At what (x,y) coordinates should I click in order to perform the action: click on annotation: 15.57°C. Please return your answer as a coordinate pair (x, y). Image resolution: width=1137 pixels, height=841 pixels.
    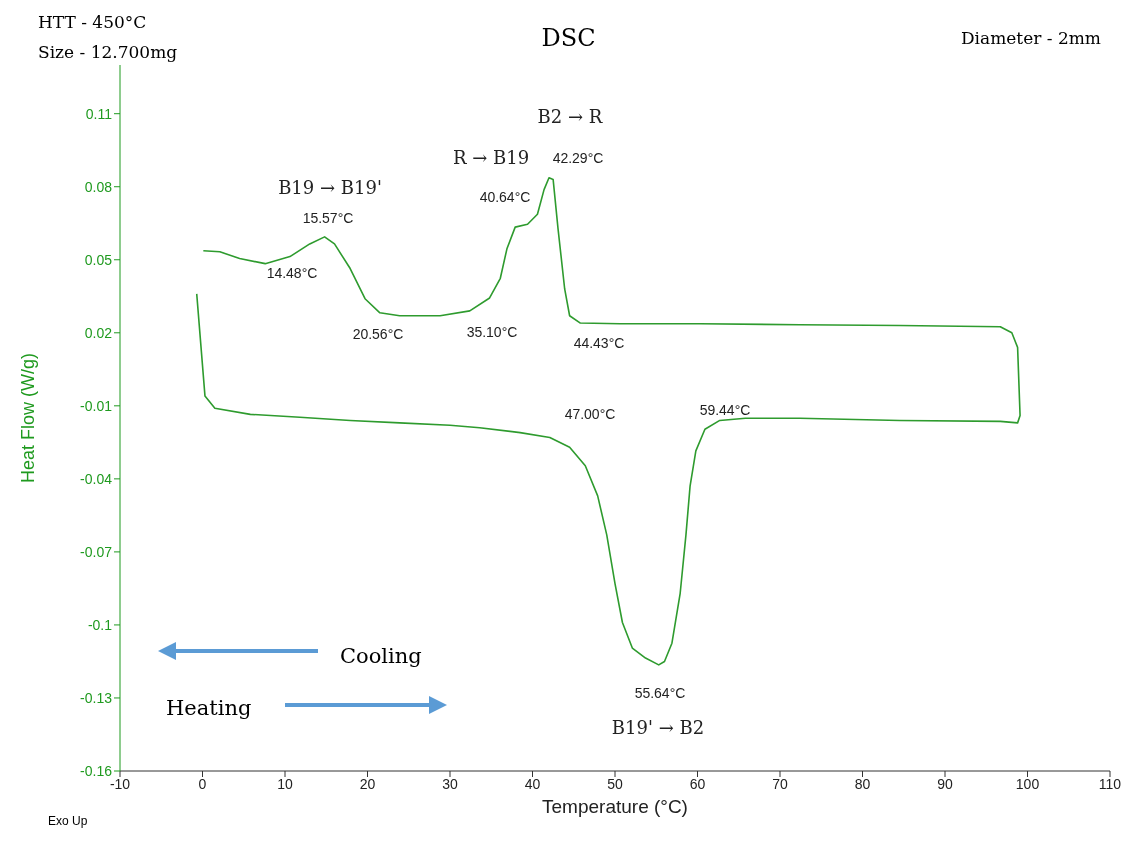
    Looking at the image, I should click on (328, 218).